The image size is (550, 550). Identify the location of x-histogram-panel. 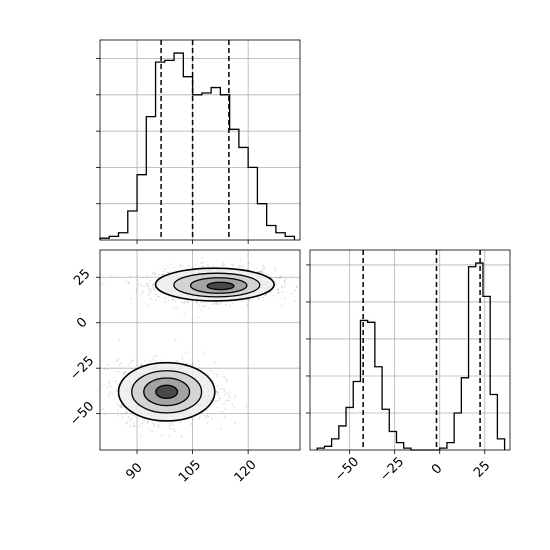
(198, 141).